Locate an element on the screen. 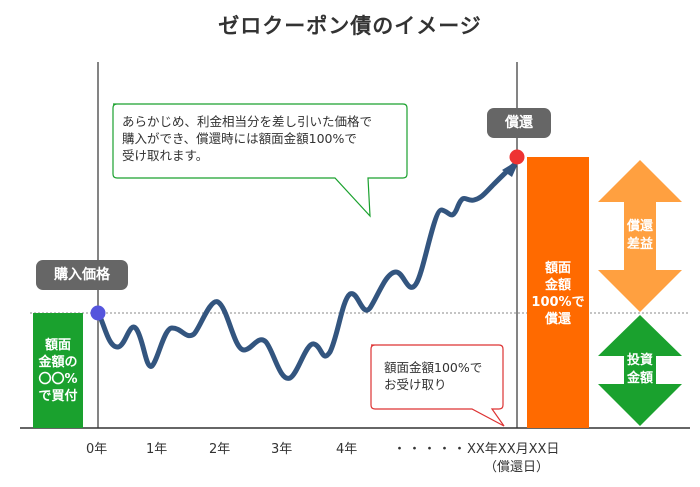 The image size is (700, 487). top-callout-line-3: 受け取れます。 is located at coordinates (165, 155).